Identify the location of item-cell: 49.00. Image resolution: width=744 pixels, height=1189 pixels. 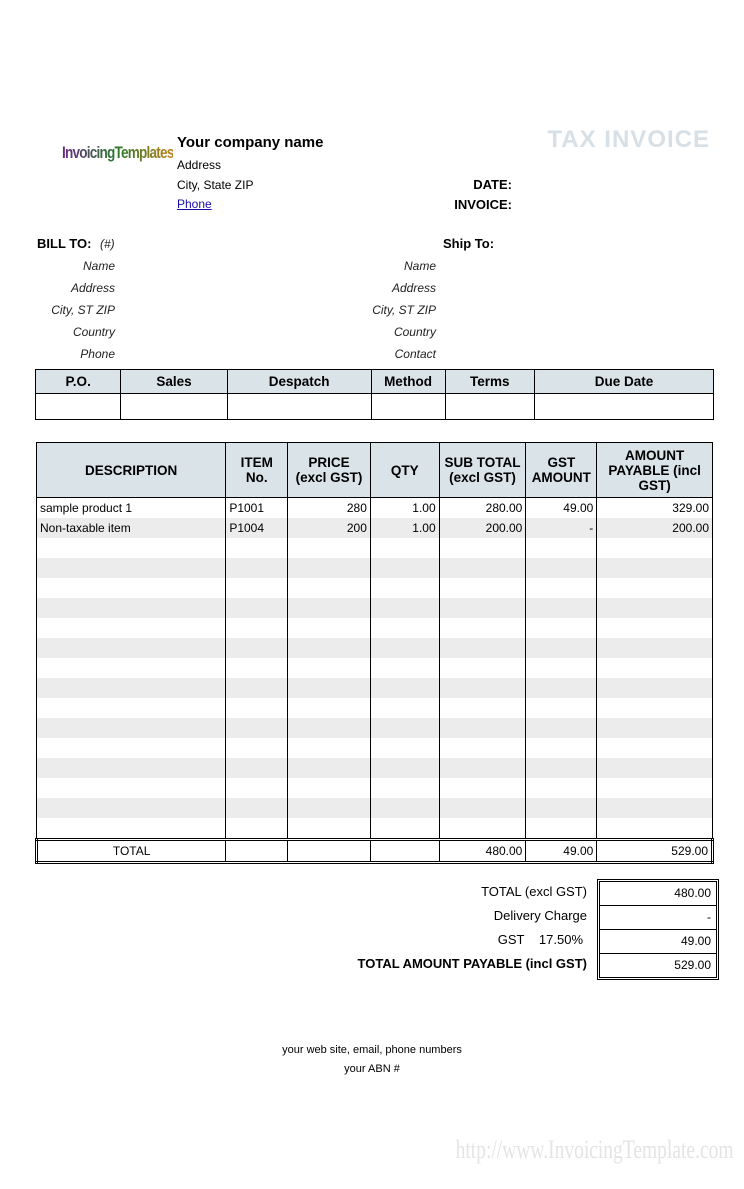
(561, 507).